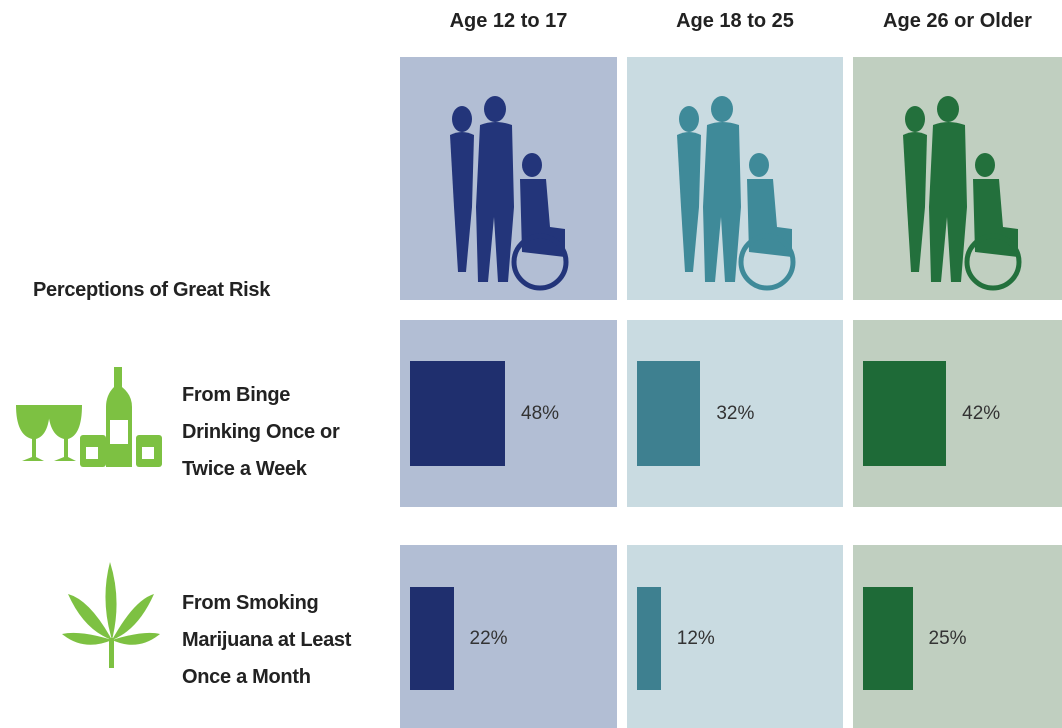 Image resolution: width=1062 pixels, height=728 pixels. What do you see at coordinates (947, 638) in the screenshot?
I see `value-label: 25%` at bounding box center [947, 638].